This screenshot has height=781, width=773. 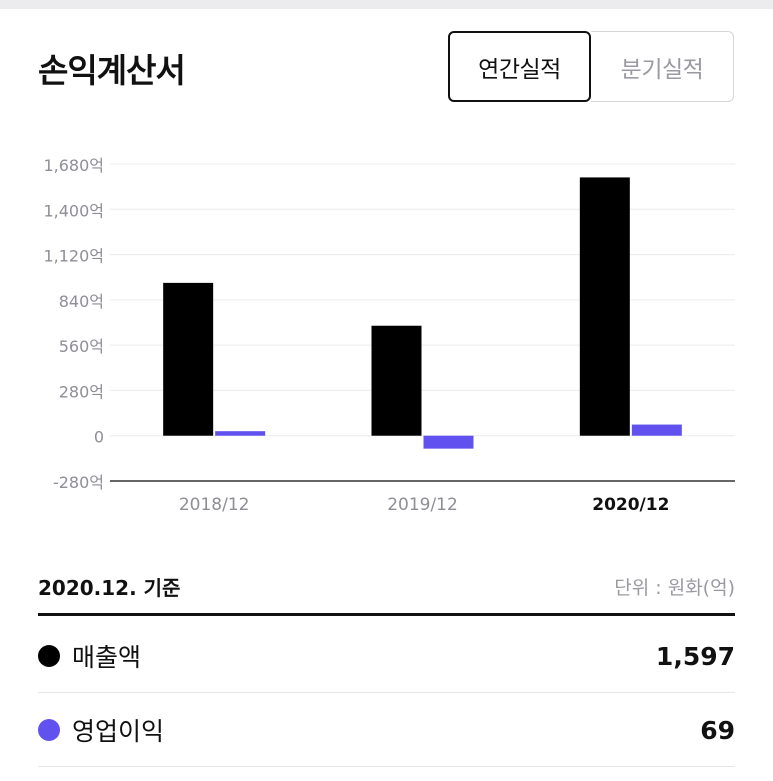 What do you see at coordinates (630, 505) in the screenshot?
I see `x-tick-label: 2020/12` at bounding box center [630, 505].